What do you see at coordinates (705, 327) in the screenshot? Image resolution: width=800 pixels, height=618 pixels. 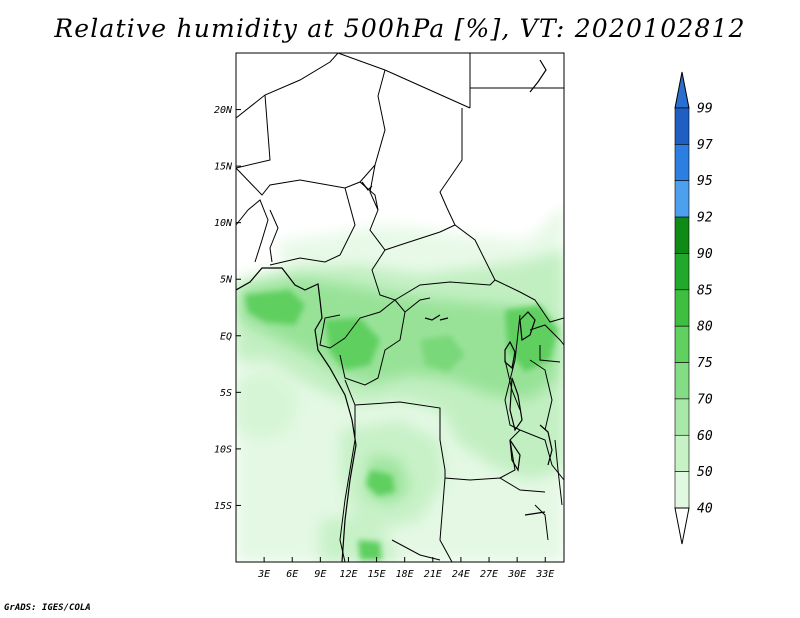 I see `colorbar-label: 80` at bounding box center [705, 327].